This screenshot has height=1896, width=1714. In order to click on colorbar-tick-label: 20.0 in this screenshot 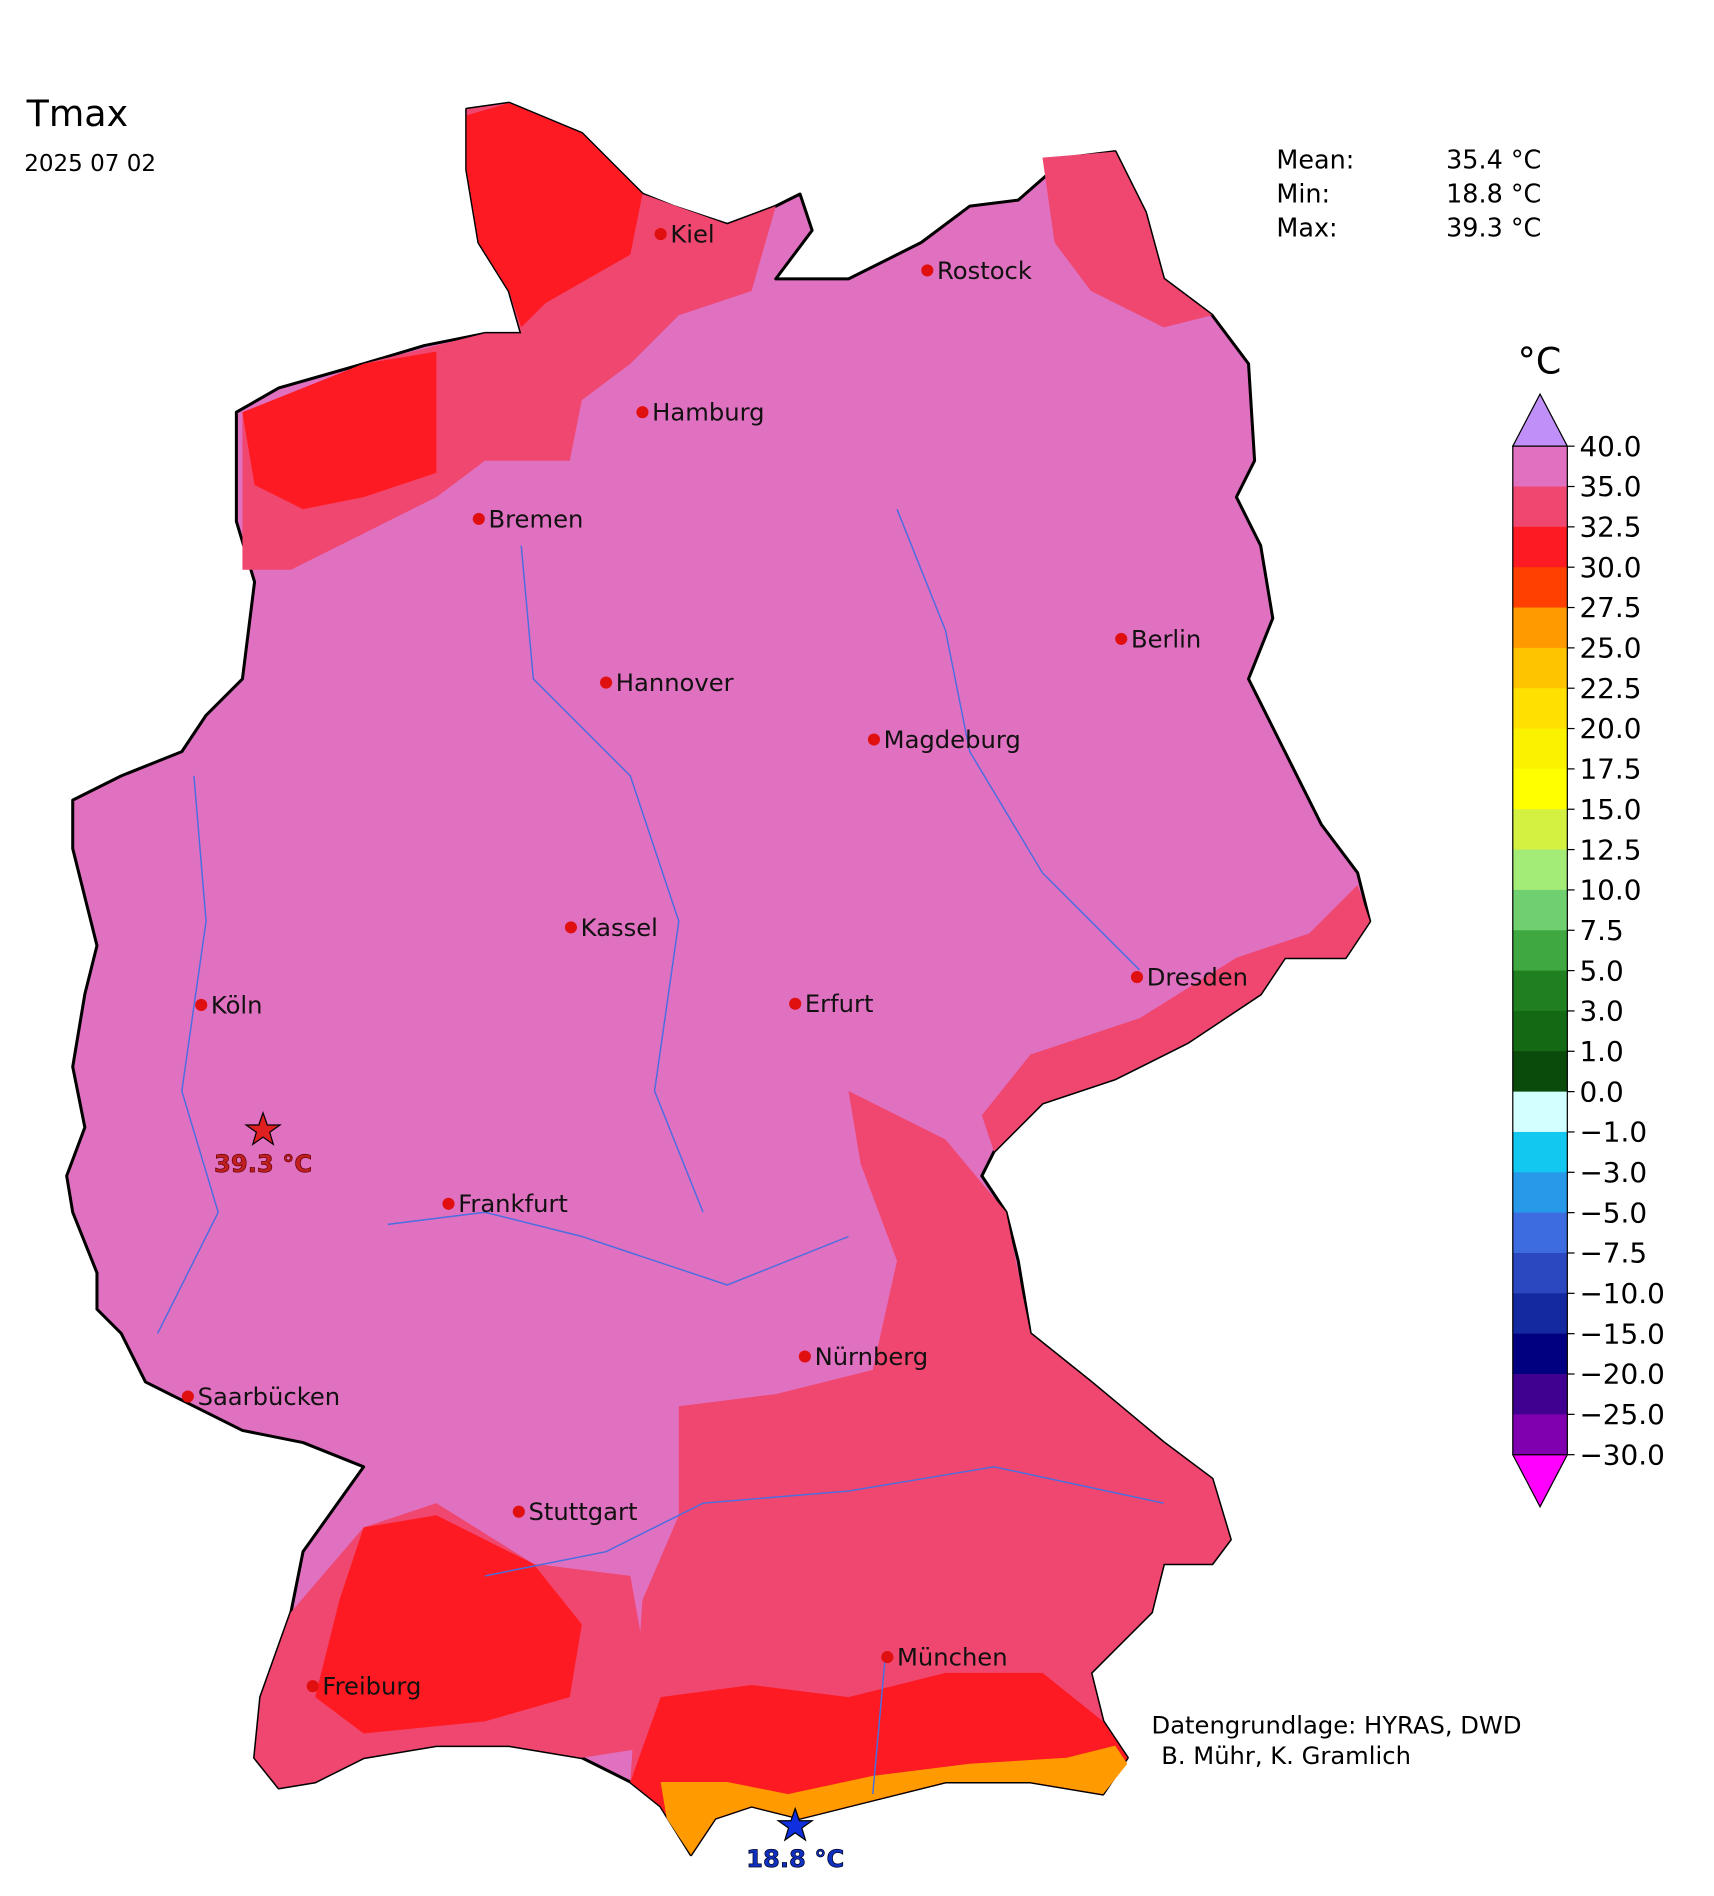, I will do `click(1610, 728)`.